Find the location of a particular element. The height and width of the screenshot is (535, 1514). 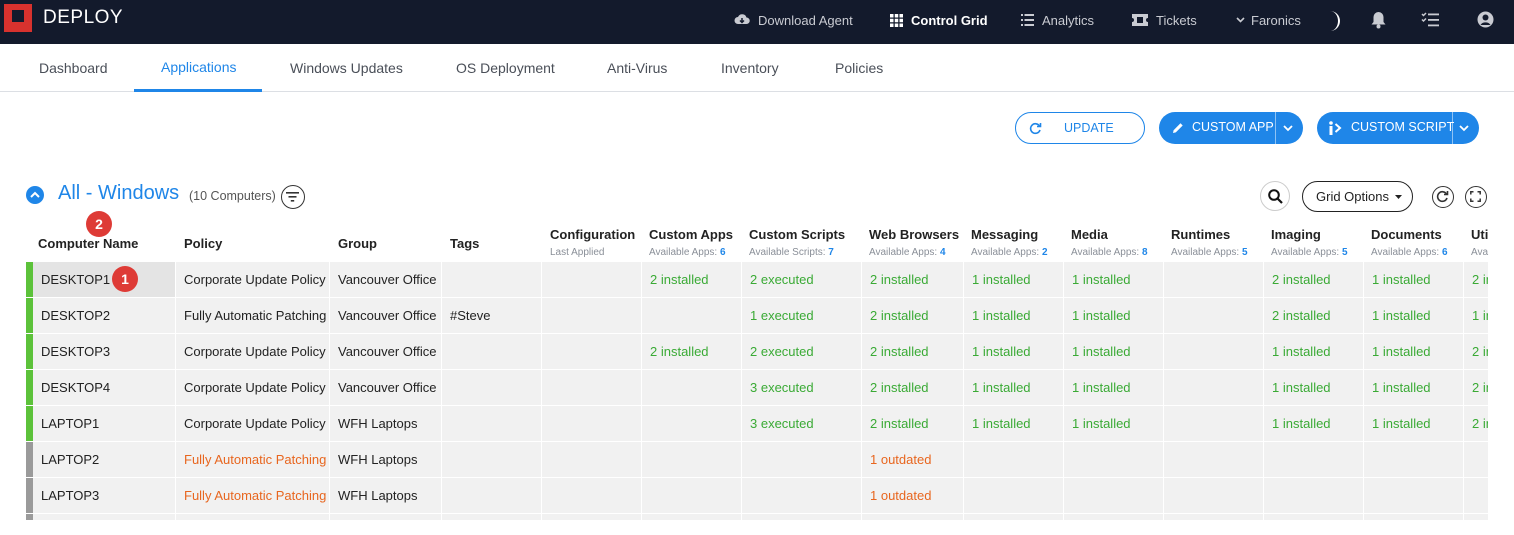

column-header-utilities: Uti is located at coordinates (1480, 234).